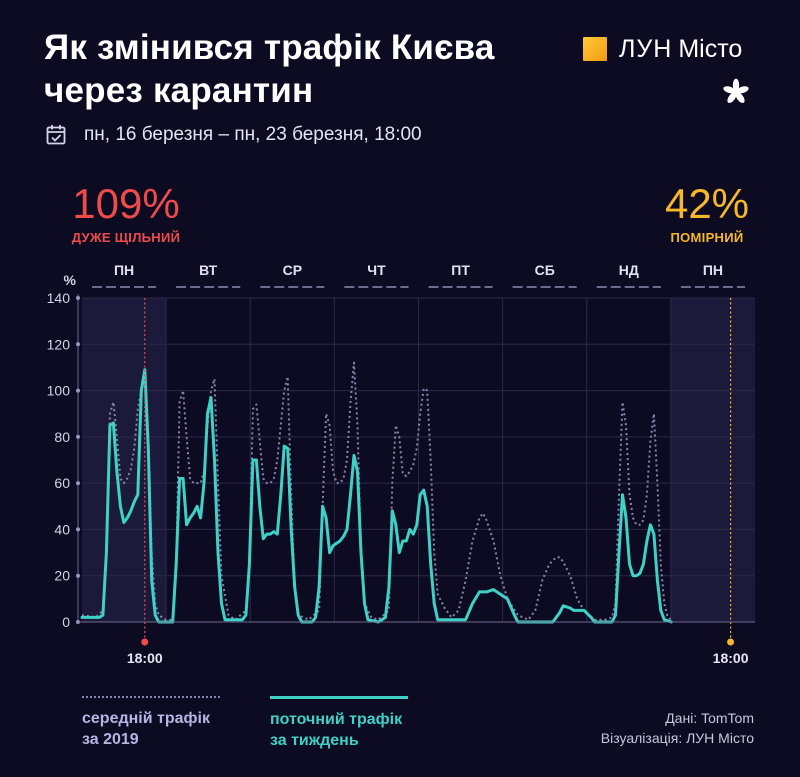 The image size is (800, 777). I want to click on legend-avg-2019: середній трафік за 2019, so click(151, 723).